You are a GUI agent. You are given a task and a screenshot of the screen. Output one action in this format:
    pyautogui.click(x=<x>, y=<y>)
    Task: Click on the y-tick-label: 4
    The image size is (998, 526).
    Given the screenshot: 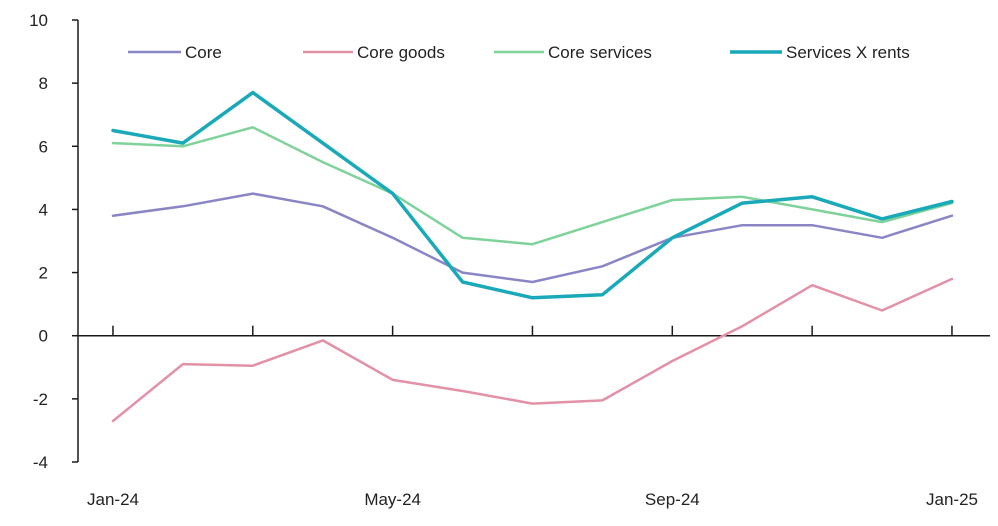 What is the action you would take?
    pyautogui.click(x=43, y=209)
    